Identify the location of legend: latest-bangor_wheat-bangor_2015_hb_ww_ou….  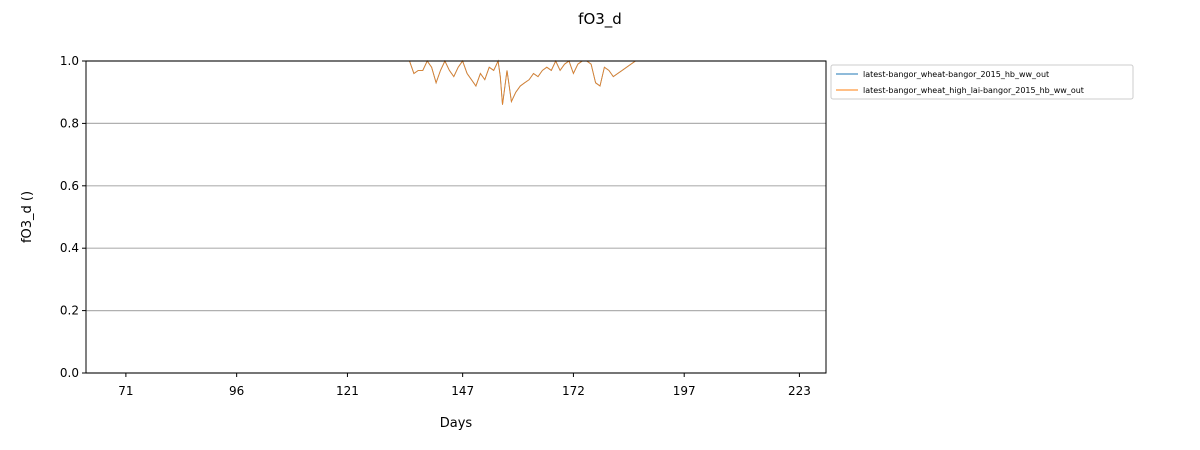
(982, 82).